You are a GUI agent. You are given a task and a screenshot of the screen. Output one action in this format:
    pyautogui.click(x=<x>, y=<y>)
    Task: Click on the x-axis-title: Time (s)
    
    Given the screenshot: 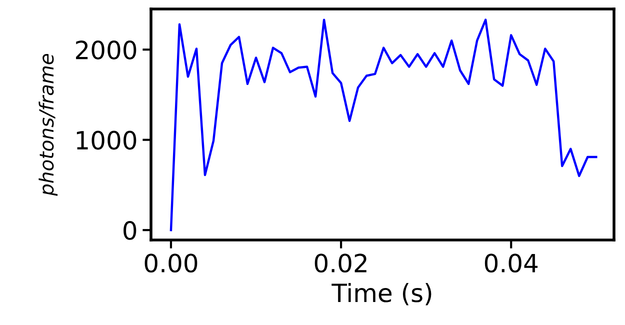 What is the action you would take?
    pyautogui.click(x=382, y=294)
    